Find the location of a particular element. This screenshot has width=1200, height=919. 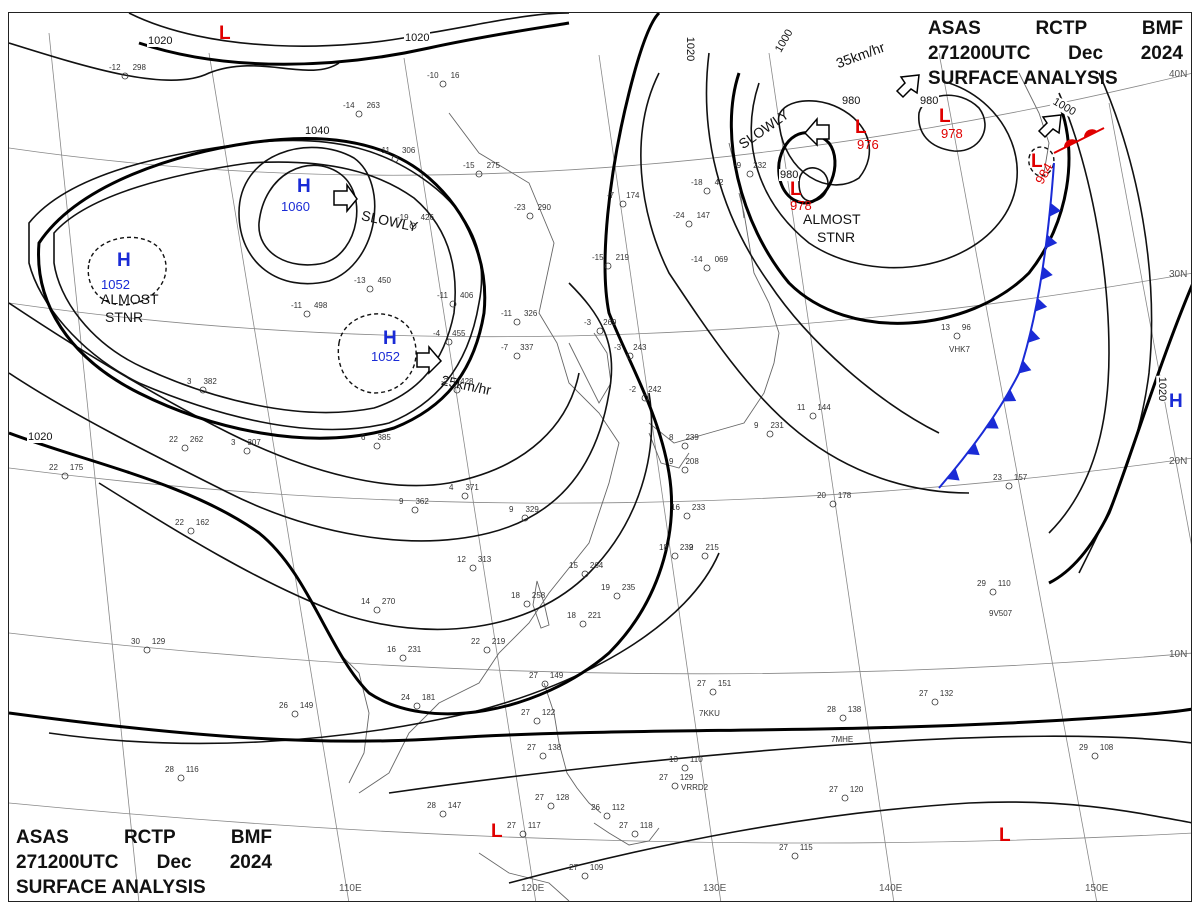

station-pressure: 149 is located at coordinates (306, 705).